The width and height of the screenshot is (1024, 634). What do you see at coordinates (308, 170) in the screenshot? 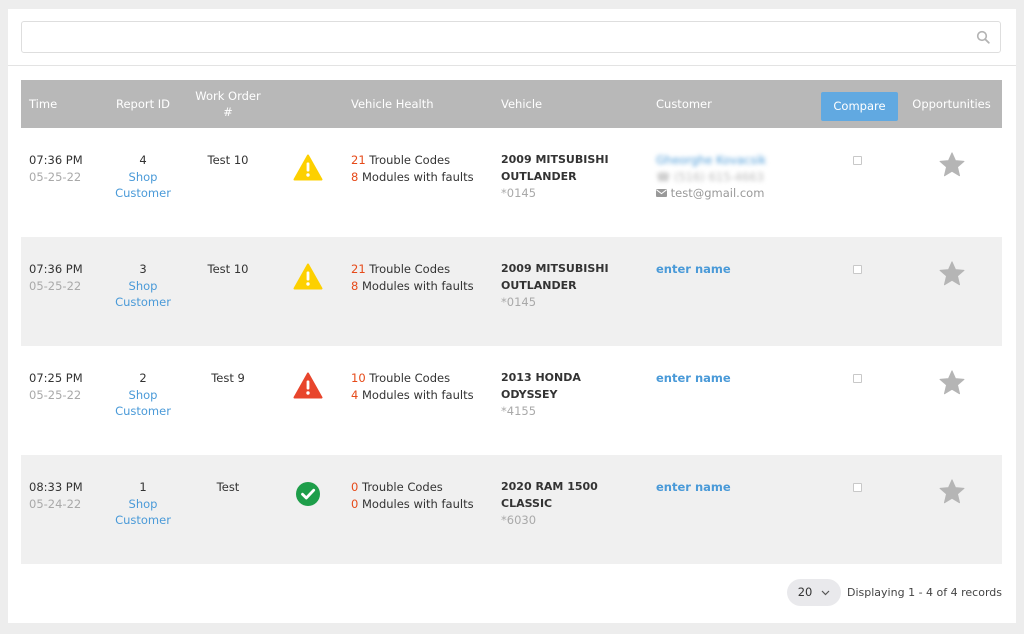
I see `warning-triangle-icon` at bounding box center [308, 170].